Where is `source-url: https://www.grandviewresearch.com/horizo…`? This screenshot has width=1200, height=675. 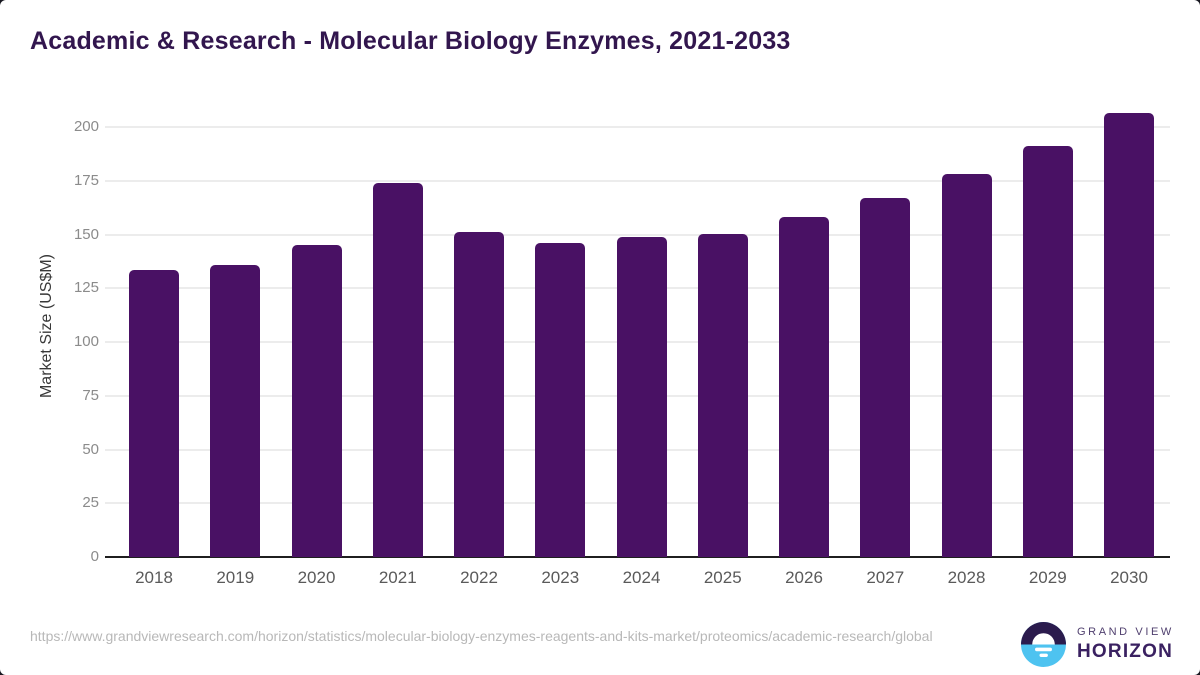
source-url: https://www.grandviewresearch.com/horizo… is located at coordinates (481, 636).